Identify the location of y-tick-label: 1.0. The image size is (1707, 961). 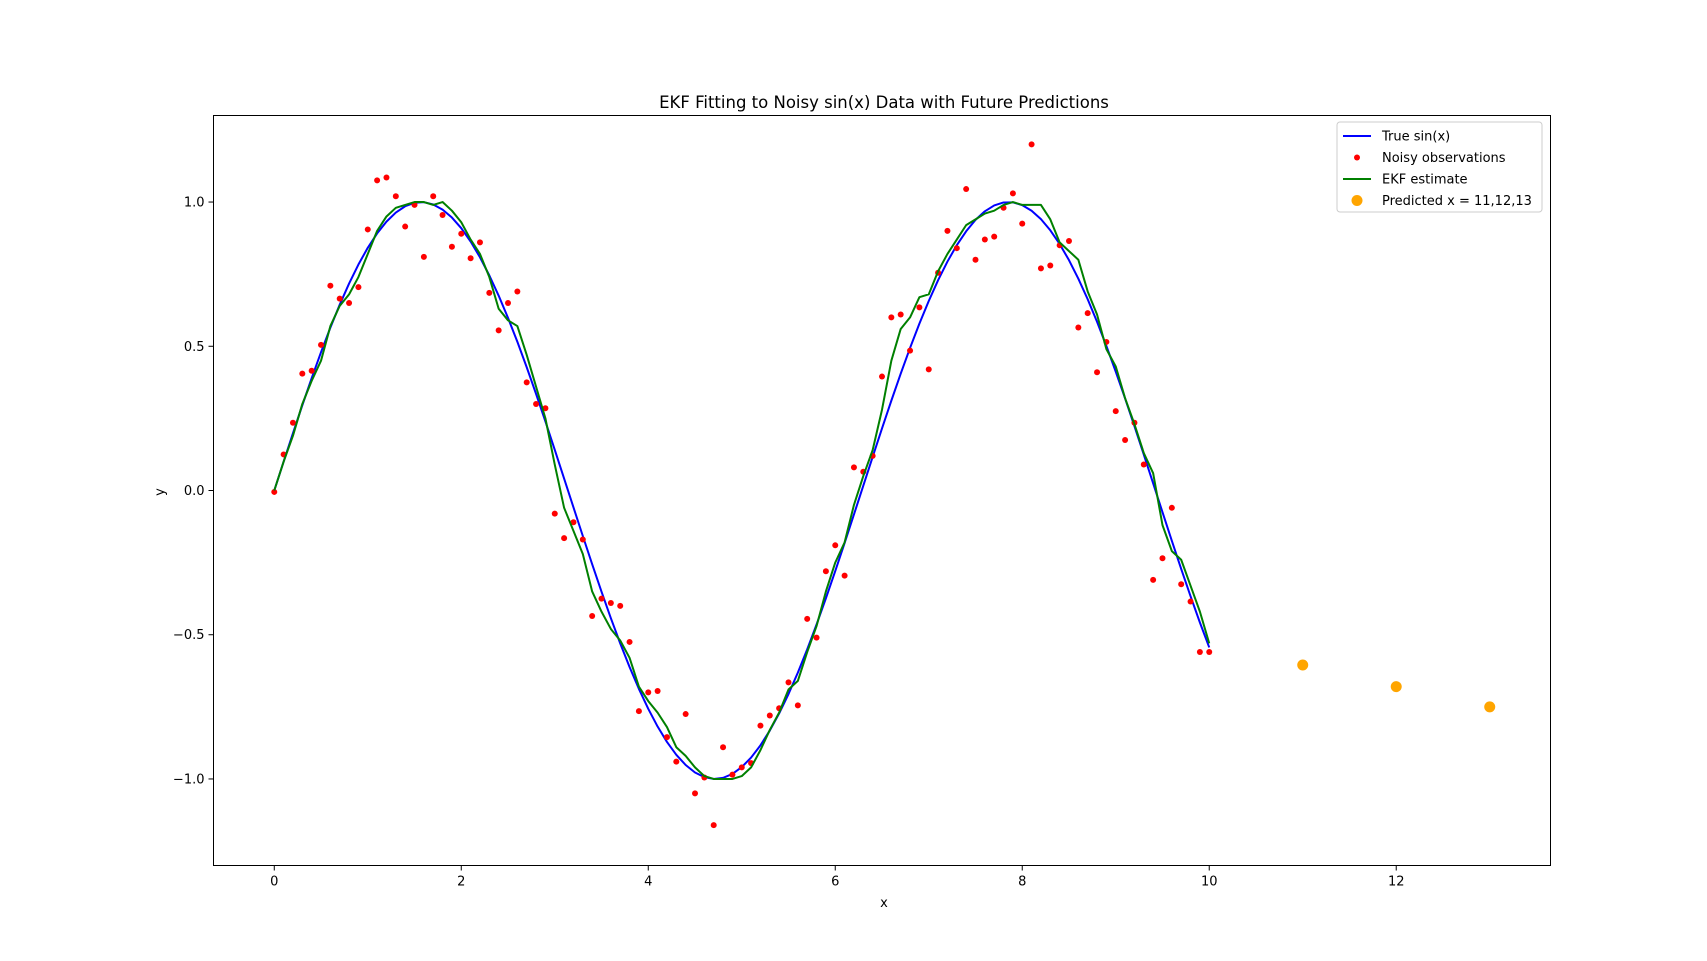
(194, 203).